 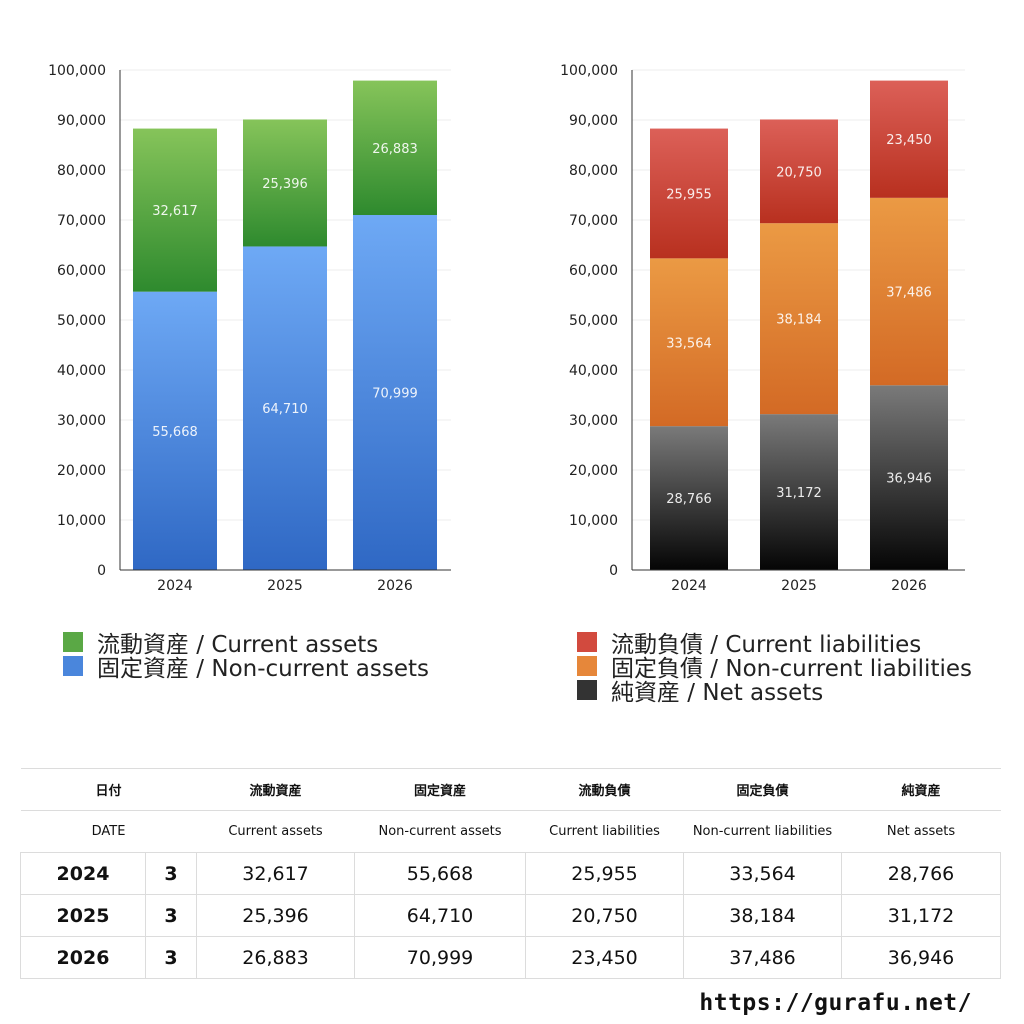 I want to click on header-non-current-liabilities-jp: 固定負債, so click(x=762, y=789).